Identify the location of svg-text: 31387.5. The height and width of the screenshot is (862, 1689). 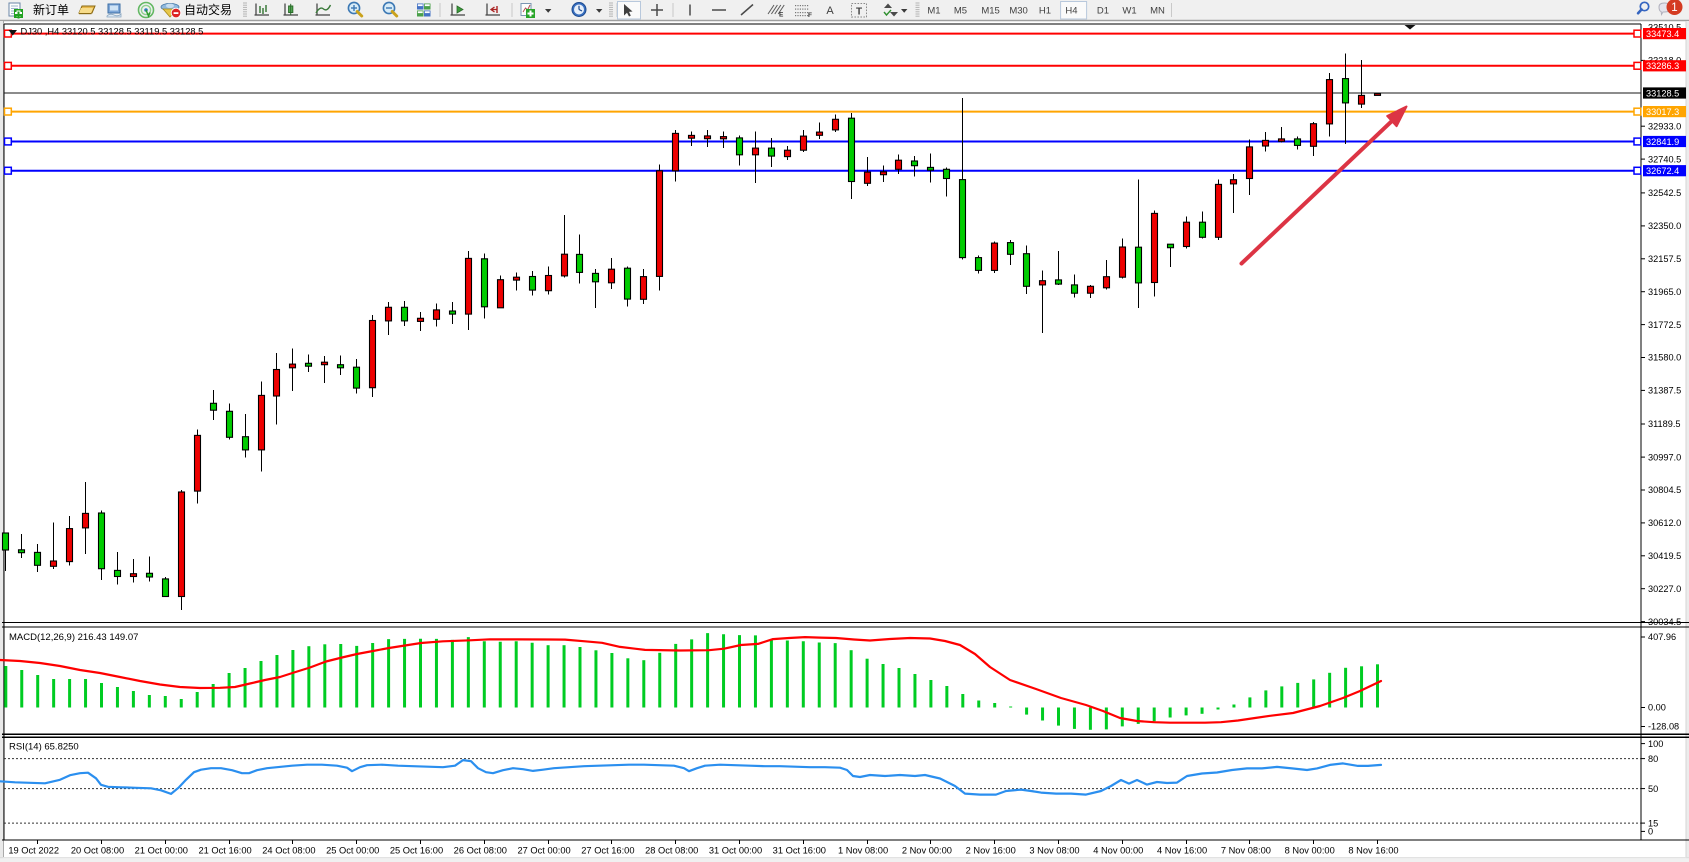
(1664, 391).